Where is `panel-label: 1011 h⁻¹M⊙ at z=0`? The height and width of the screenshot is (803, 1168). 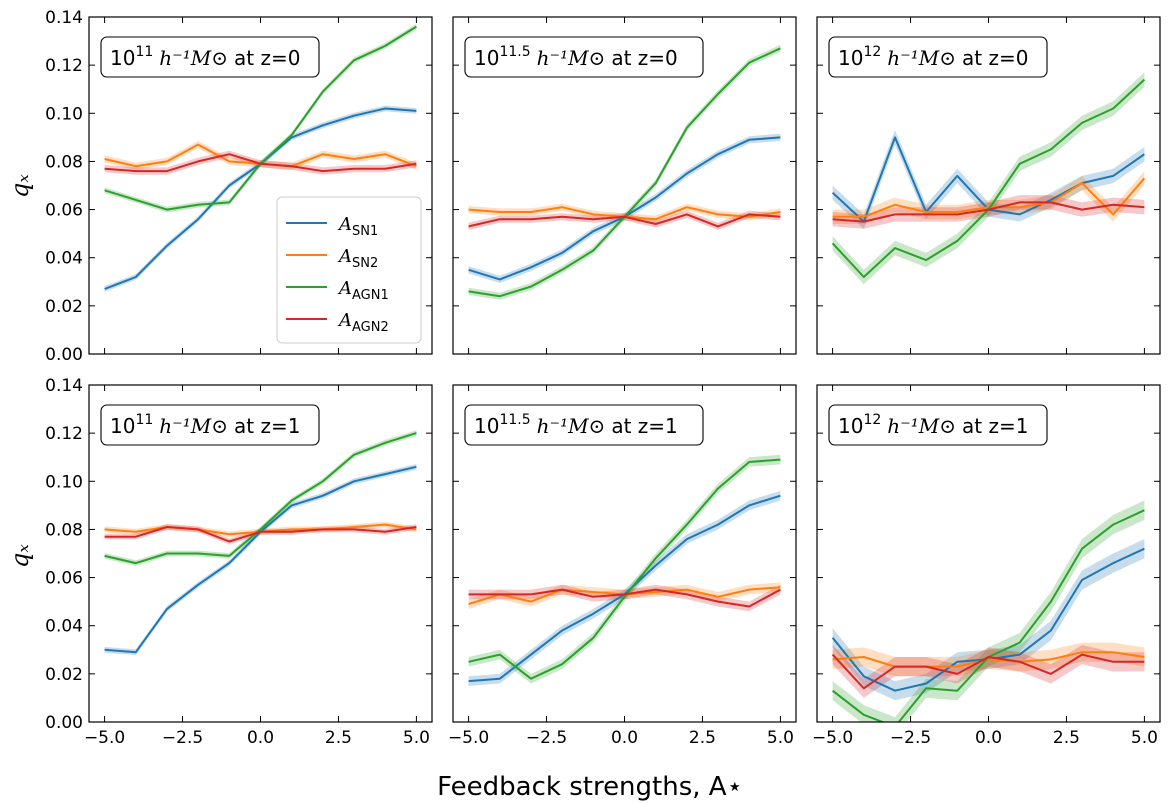 panel-label: 1011 h⁻¹M⊙ at z=0 is located at coordinates (205, 57).